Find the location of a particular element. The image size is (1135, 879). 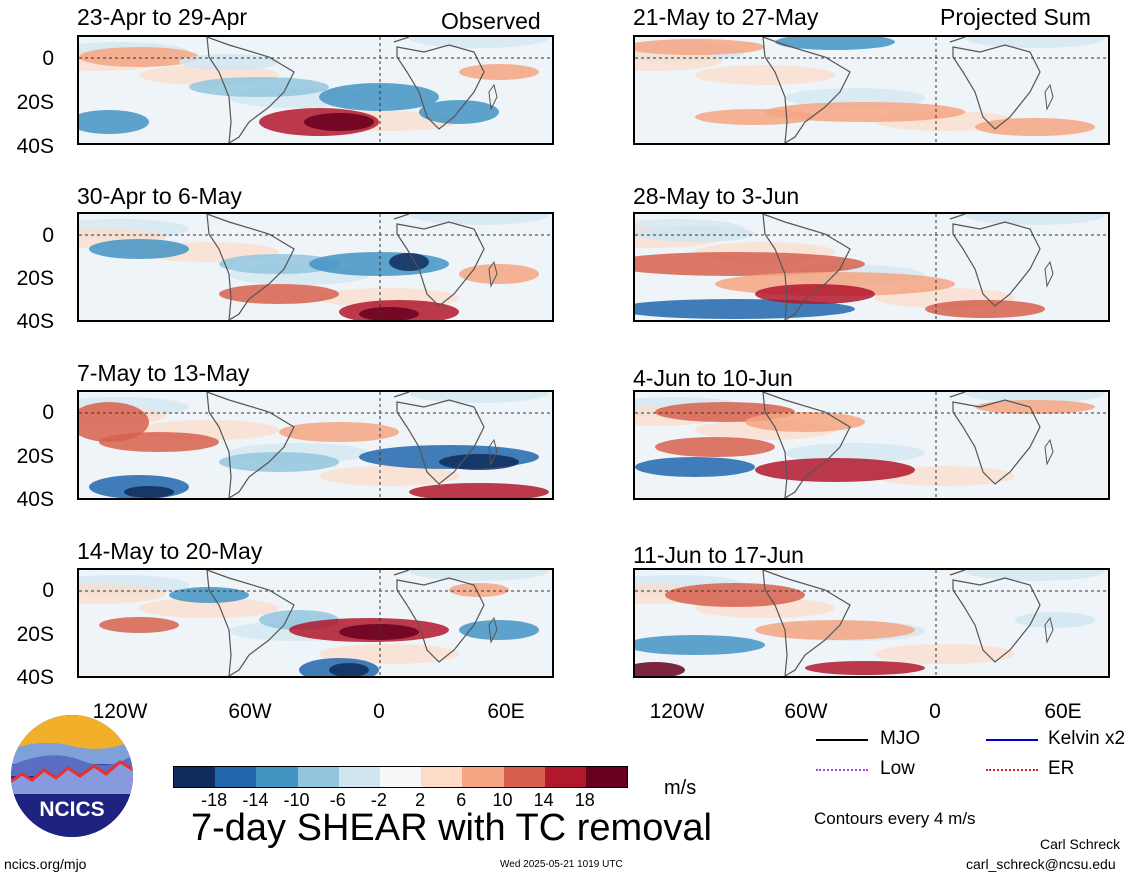

colorbar-tick-0: -18 is located at coordinates (214, 800).